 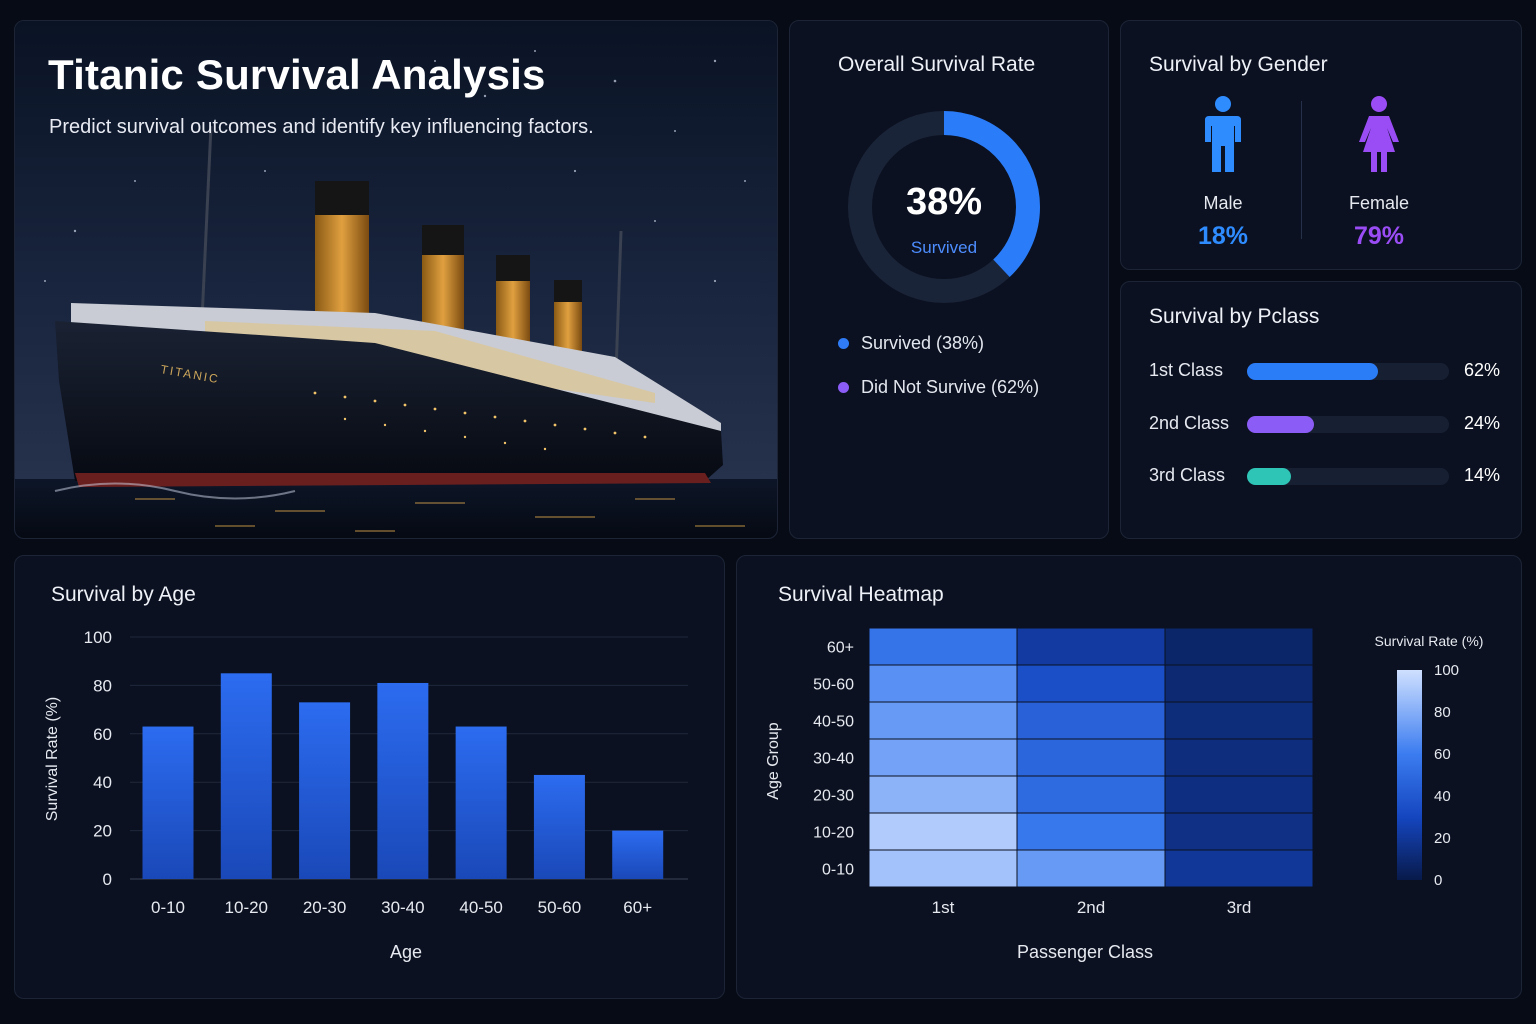 I want to click on pclass-track-3rd, so click(x=1348, y=476).